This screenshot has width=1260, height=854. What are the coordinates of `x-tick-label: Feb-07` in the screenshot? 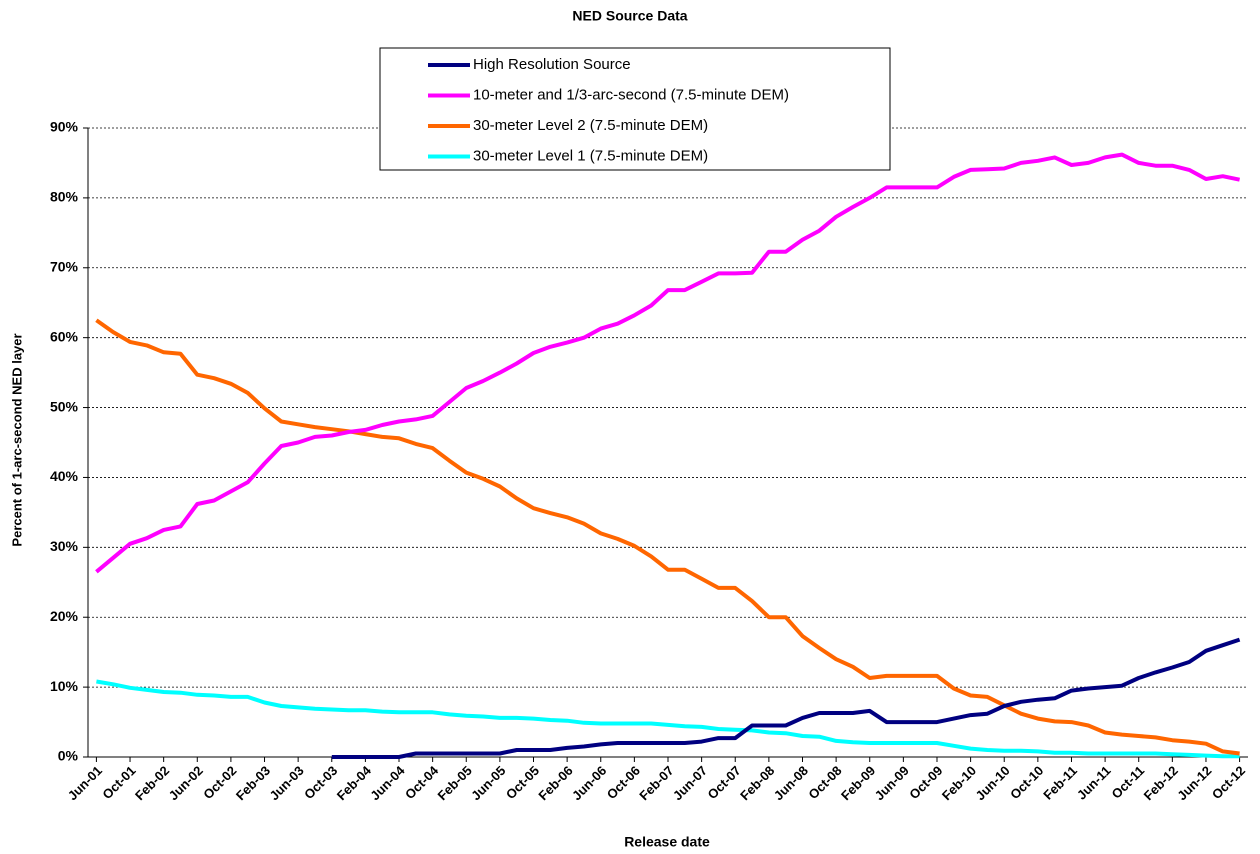 It's located at (656, 783).